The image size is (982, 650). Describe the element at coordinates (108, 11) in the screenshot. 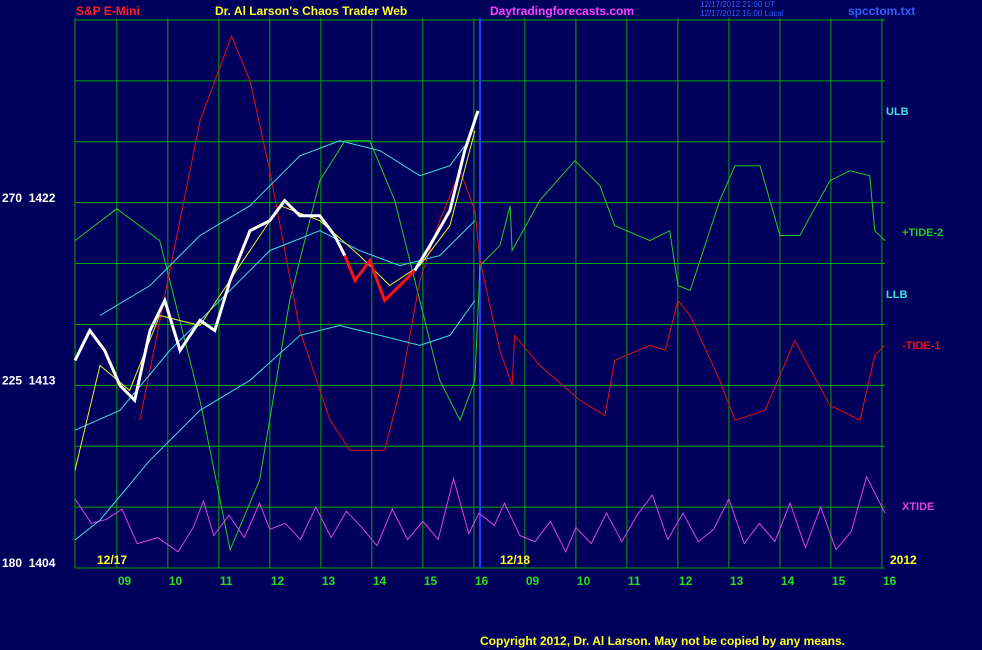

I see `symbol: S&P E-Mini` at that location.